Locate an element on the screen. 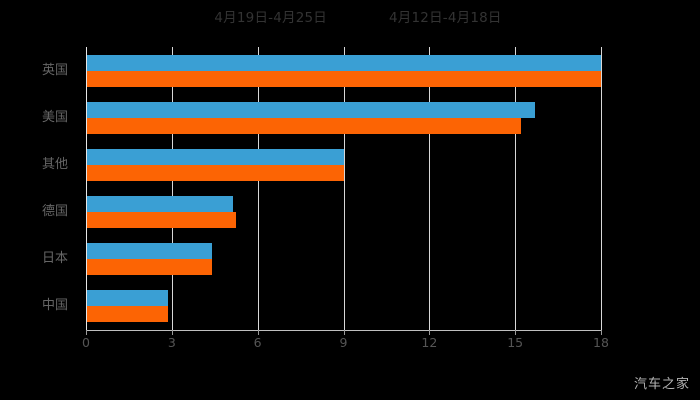 This screenshot has width=700, height=400. bar-美国-series-0 is located at coordinates (311, 109).